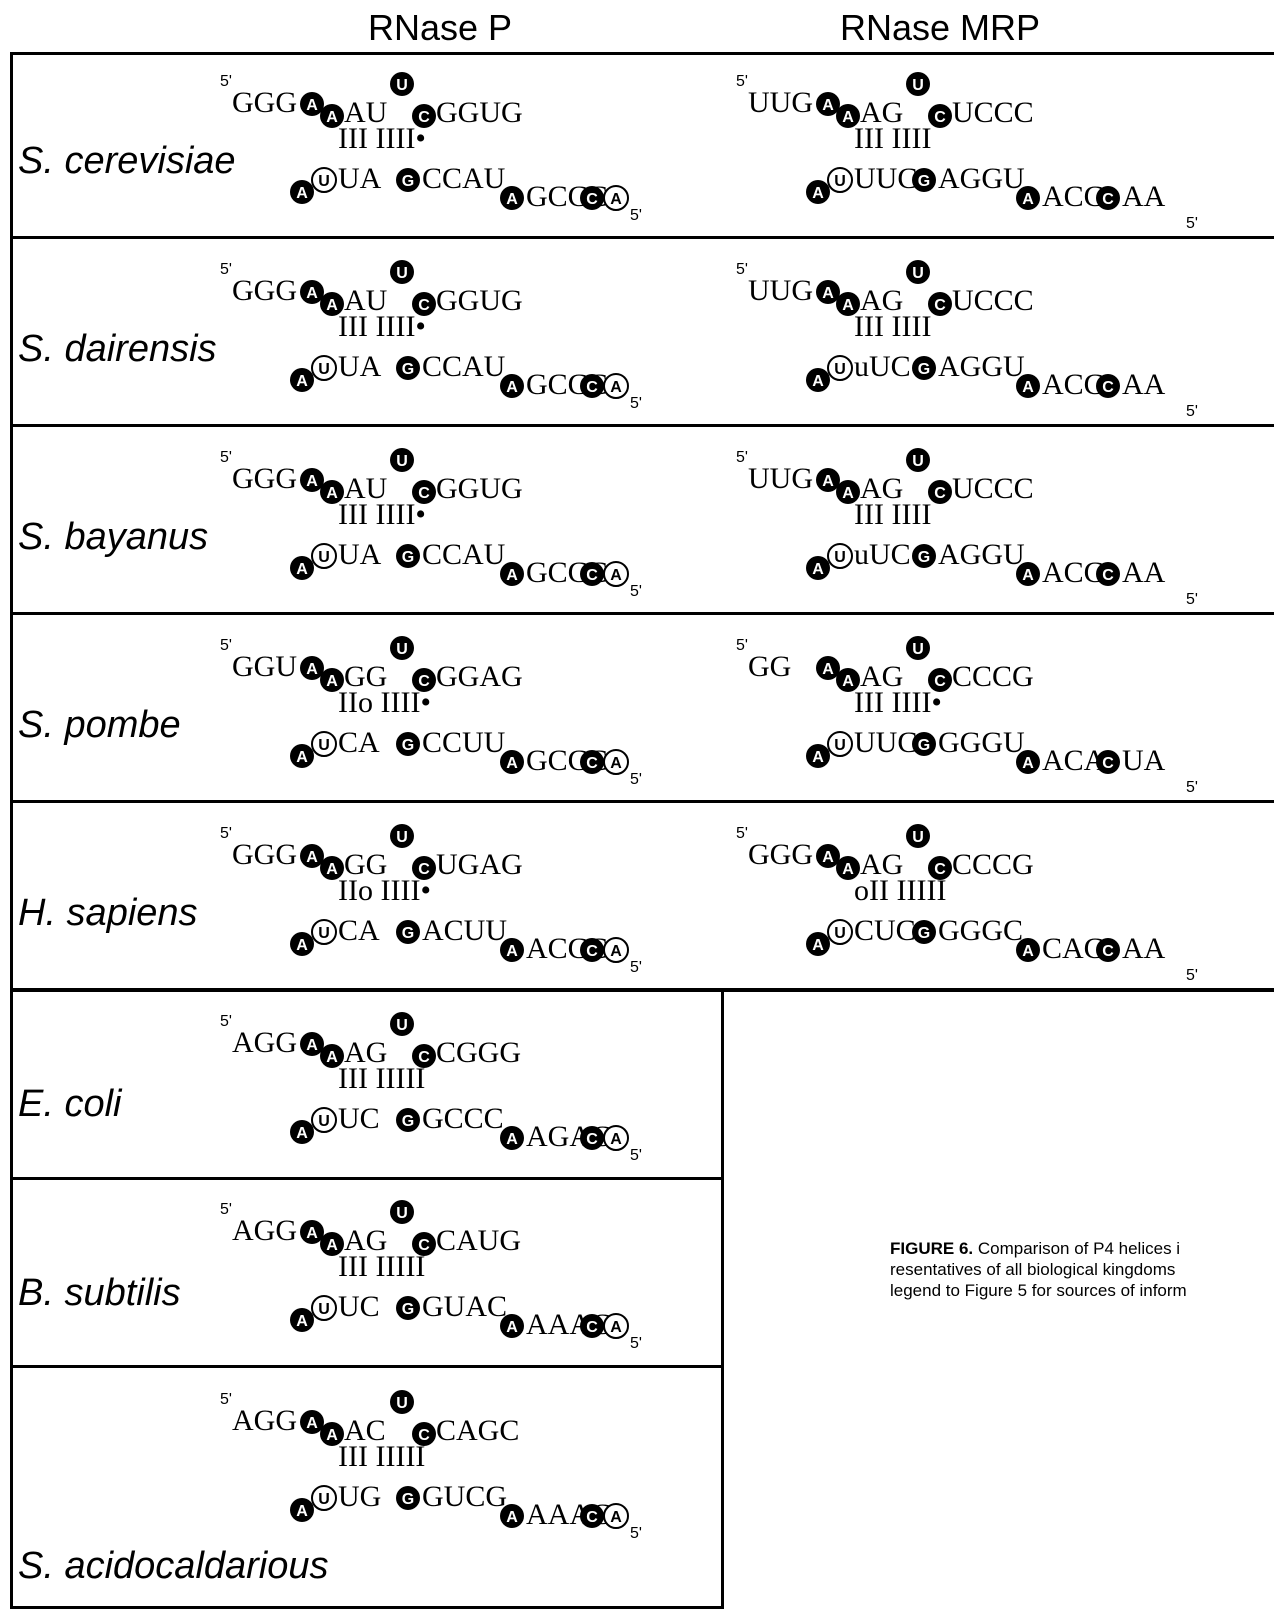 The height and width of the screenshot is (1609, 1274). Describe the element at coordinates (993, 112) in the screenshot. I see `strand-top-tail: UCCC` at that location.